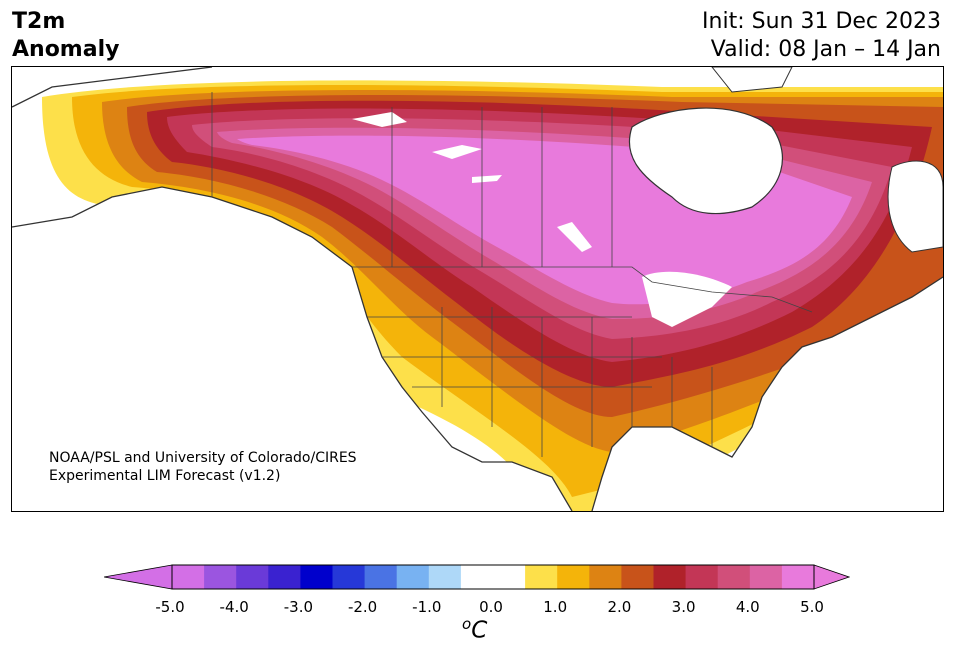  Describe the element at coordinates (476, 608) in the screenshot. I see `colorbar-tick-labels: -5.0 -4.0 -3.0 -2.0 -1.0 0.0 1.0 2.0 3.0 4.0 5.0` at that location.